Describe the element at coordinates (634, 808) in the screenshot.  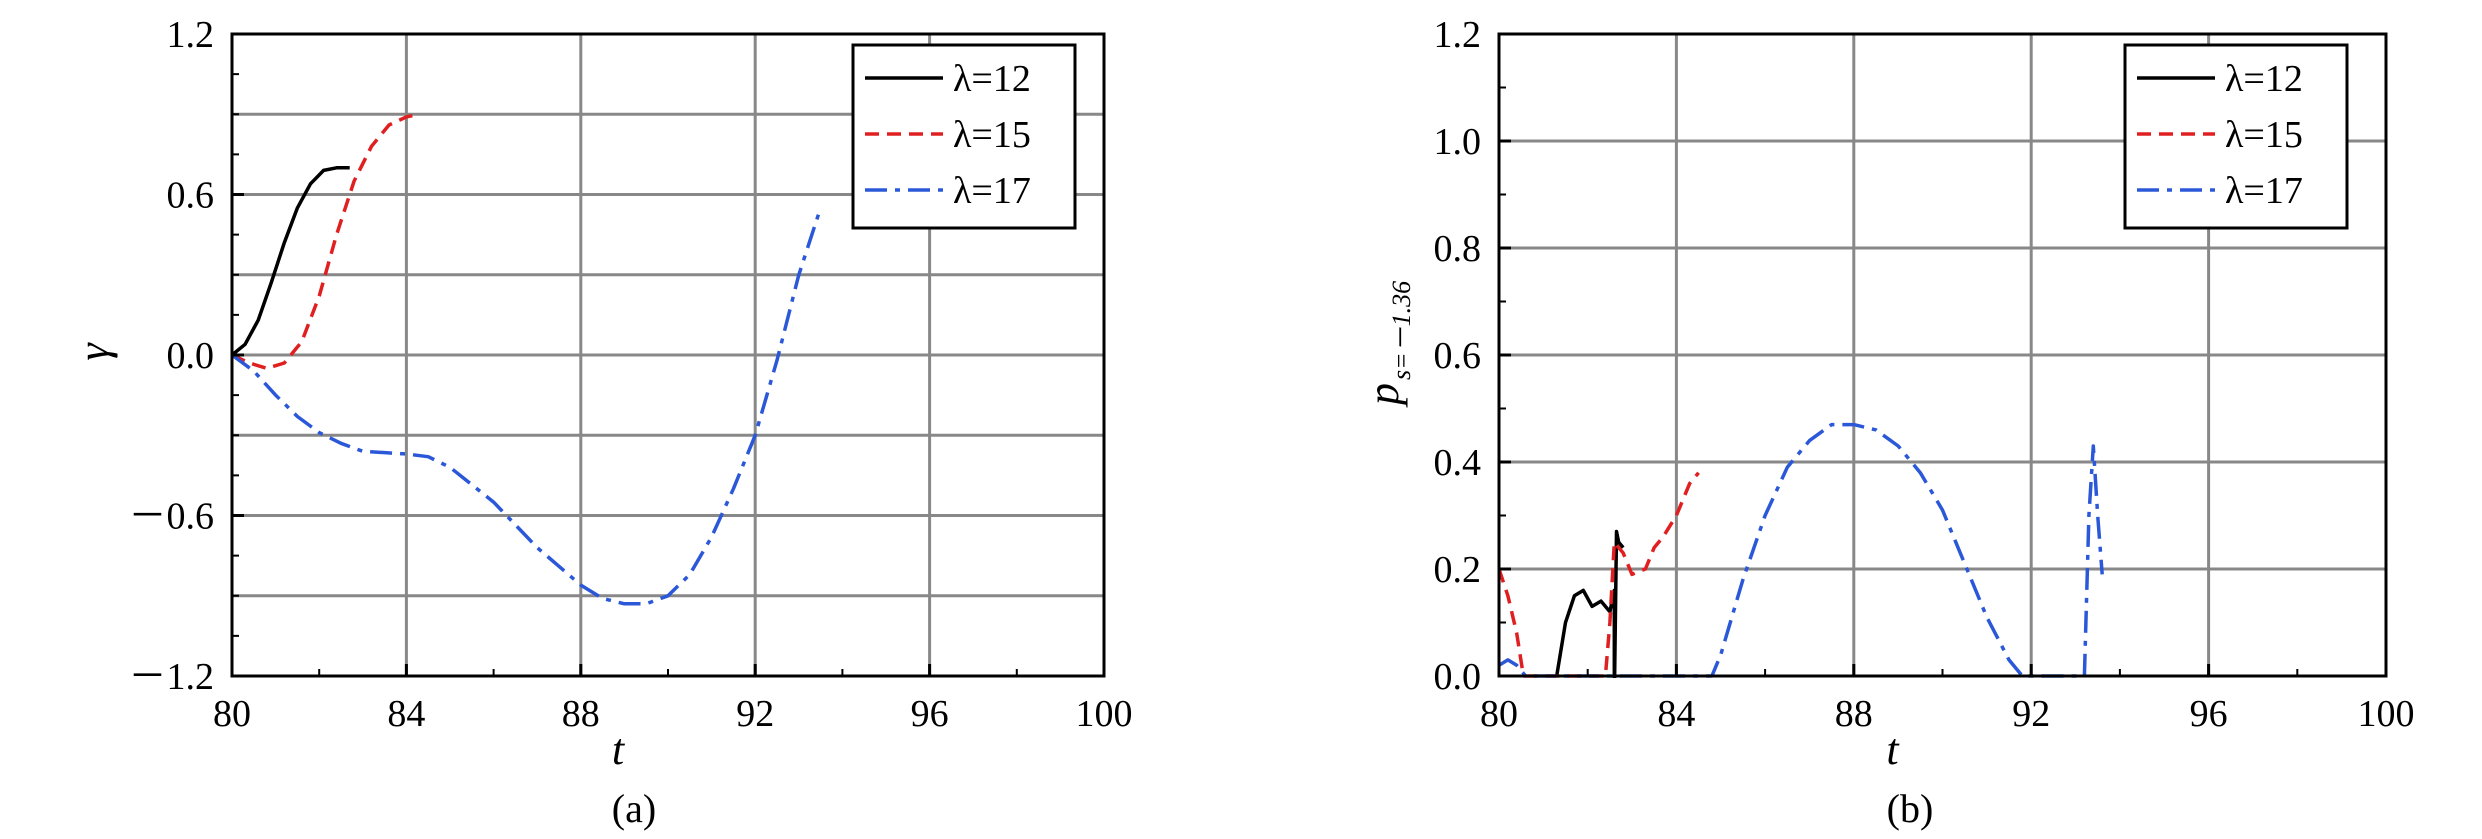
I see `panel-label: (a)` at that location.